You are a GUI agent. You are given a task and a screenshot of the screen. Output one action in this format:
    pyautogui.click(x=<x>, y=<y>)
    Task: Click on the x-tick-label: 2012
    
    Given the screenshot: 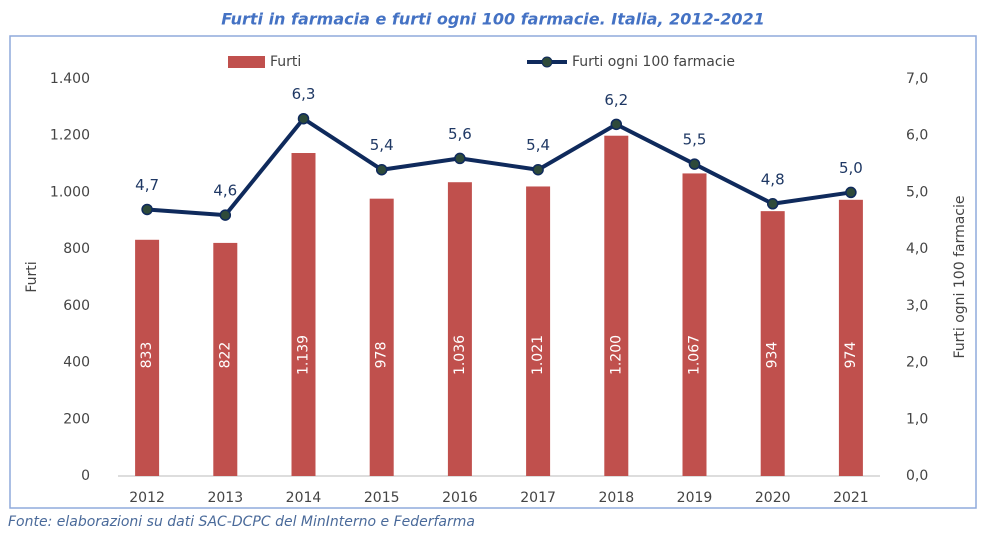 What is the action you would take?
    pyautogui.click(x=147, y=498)
    